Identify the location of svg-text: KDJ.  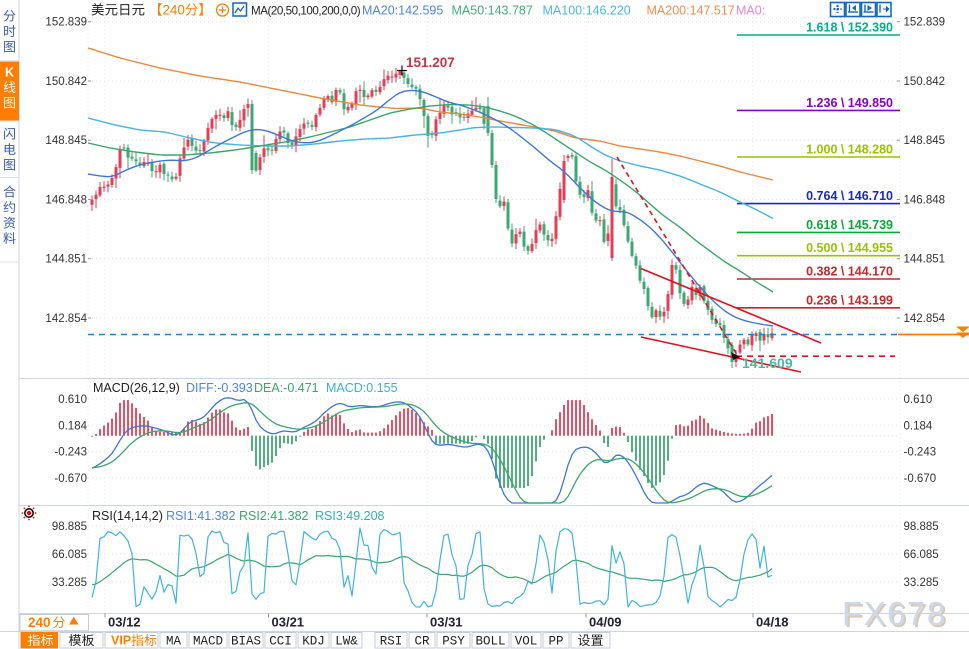
(313, 642).